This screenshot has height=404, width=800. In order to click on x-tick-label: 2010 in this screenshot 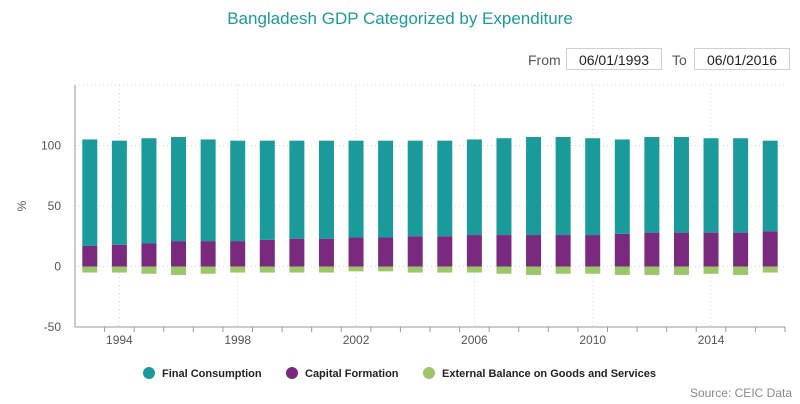, I will do `click(592, 340)`.